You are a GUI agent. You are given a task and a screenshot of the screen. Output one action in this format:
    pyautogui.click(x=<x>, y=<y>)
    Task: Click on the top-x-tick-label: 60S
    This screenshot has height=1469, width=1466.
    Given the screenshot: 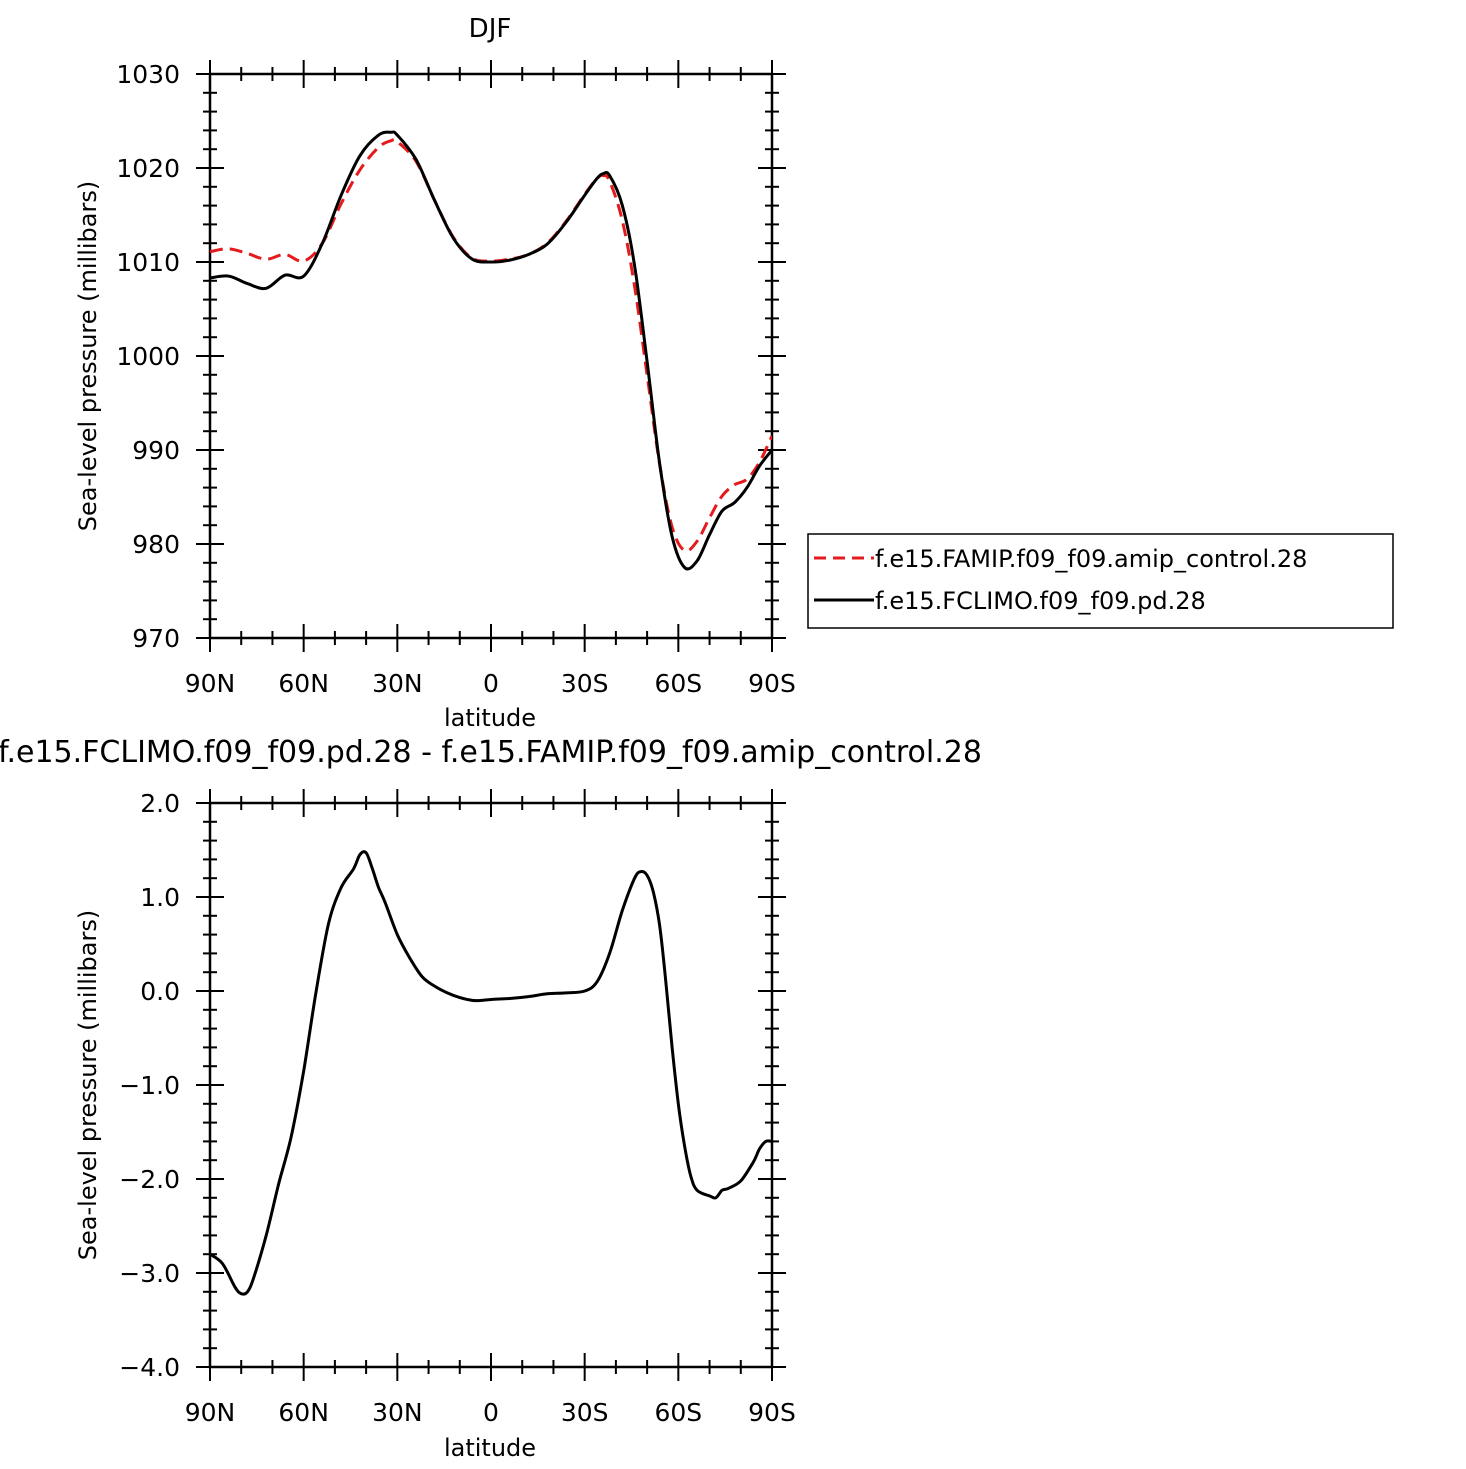 What is the action you would take?
    pyautogui.click(x=678, y=683)
    